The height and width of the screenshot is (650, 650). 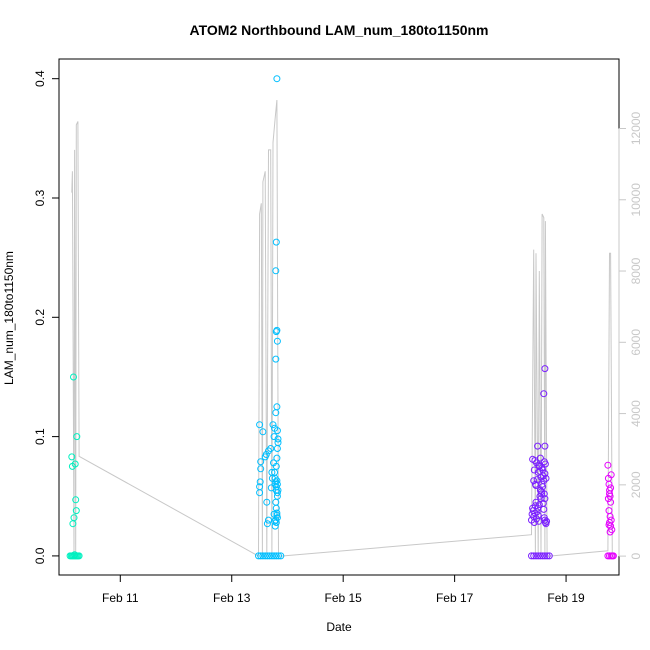 What do you see at coordinates (455, 598) in the screenshot?
I see `x-tick-label: Feb 17` at bounding box center [455, 598].